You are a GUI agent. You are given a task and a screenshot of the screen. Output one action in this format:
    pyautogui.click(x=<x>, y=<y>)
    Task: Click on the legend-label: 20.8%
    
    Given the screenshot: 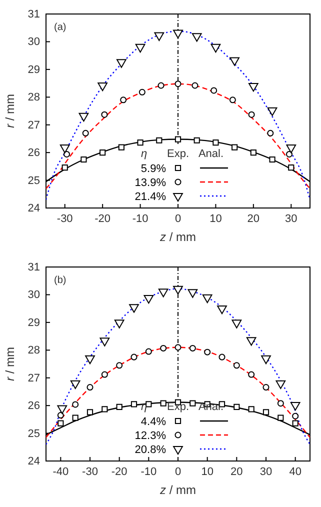 What is the action you would take?
    pyautogui.click(x=150, y=450)
    